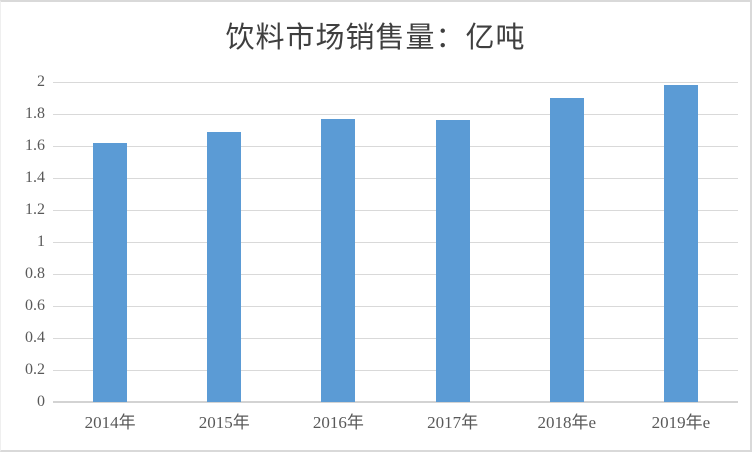 This screenshot has height=452, width=752. Describe the element at coordinates (453, 422) in the screenshot. I see `x-axis-label: 2017年` at that location.